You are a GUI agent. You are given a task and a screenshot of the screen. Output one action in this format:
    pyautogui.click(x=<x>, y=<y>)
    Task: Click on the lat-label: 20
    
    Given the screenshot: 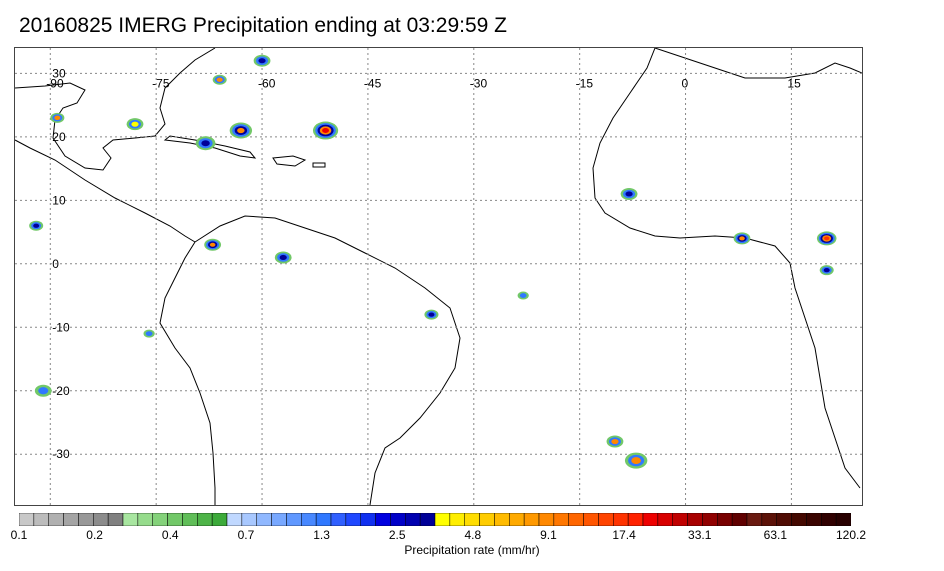 What is the action you would take?
    pyautogui.click(x=59, y=137)
    